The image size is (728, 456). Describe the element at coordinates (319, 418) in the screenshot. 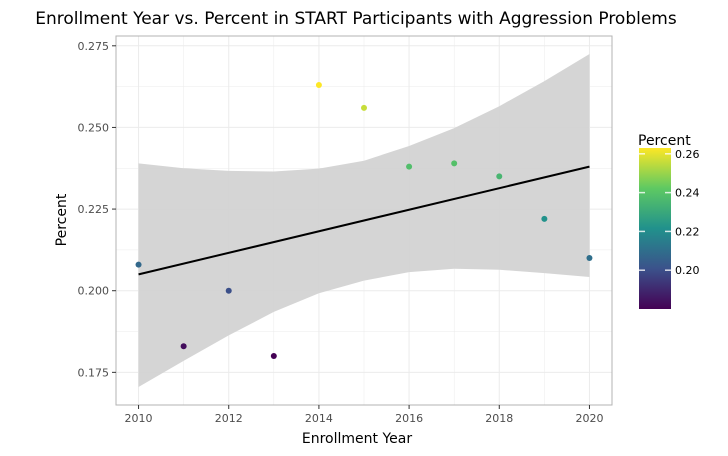

I see `x-tick-label: 2014` at that location.